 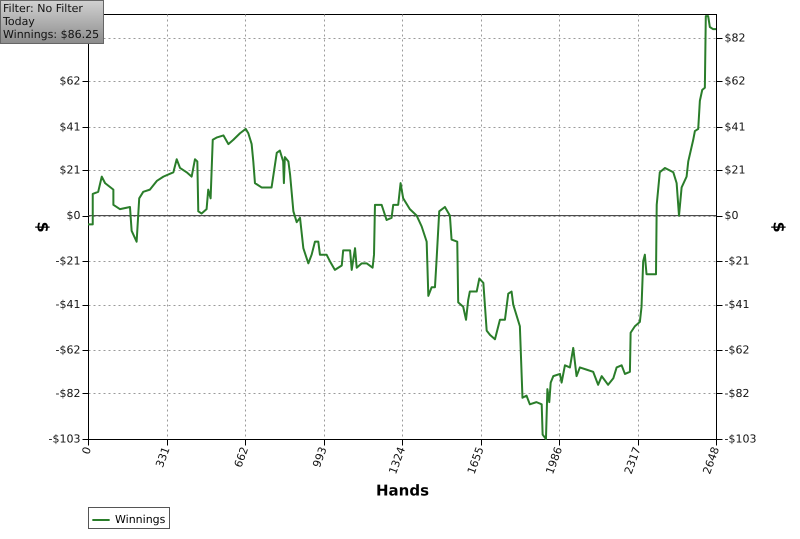 What do you see at coordinates (403, 491) in the screenshot?
I see `x-axis-title: Hands` at bounding box center [403, 491].